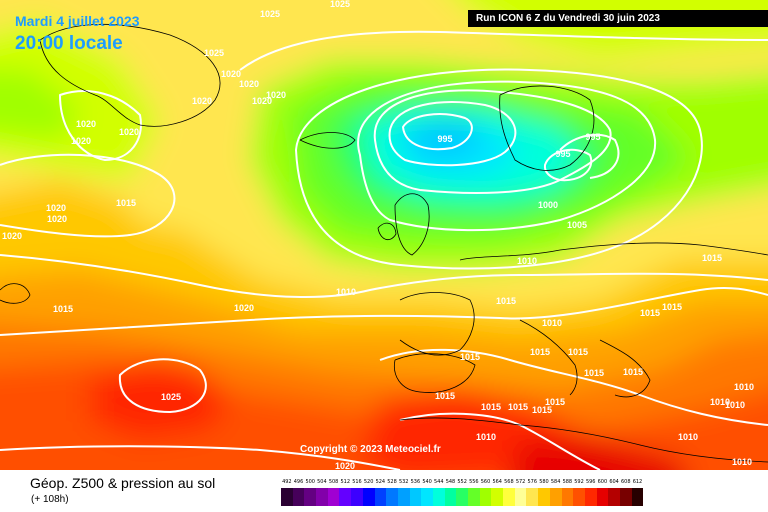  What do you see at coordinates (310, 482) in the screenshot?
I see `scale-label: 500` at bounding box center [310, 482].